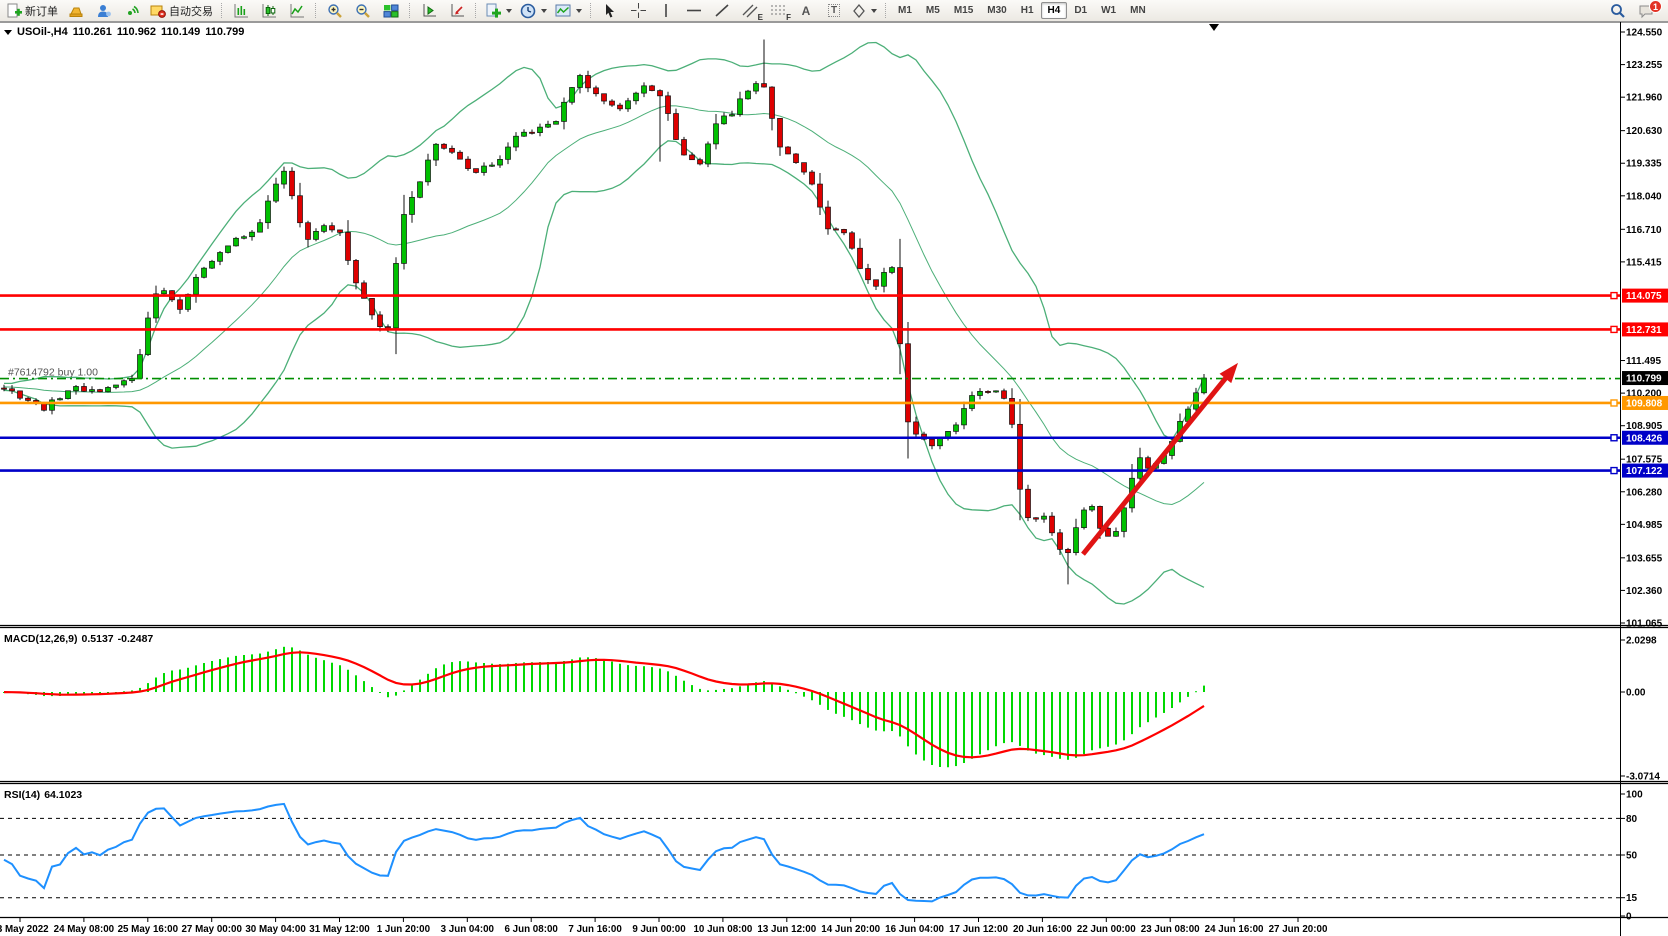 Image resolution: width=1668 pixels, height=936 pixels. Describe the element at coordinates (1644, 460) in the screenshot. I see `svg-text: 107.575` at that location.